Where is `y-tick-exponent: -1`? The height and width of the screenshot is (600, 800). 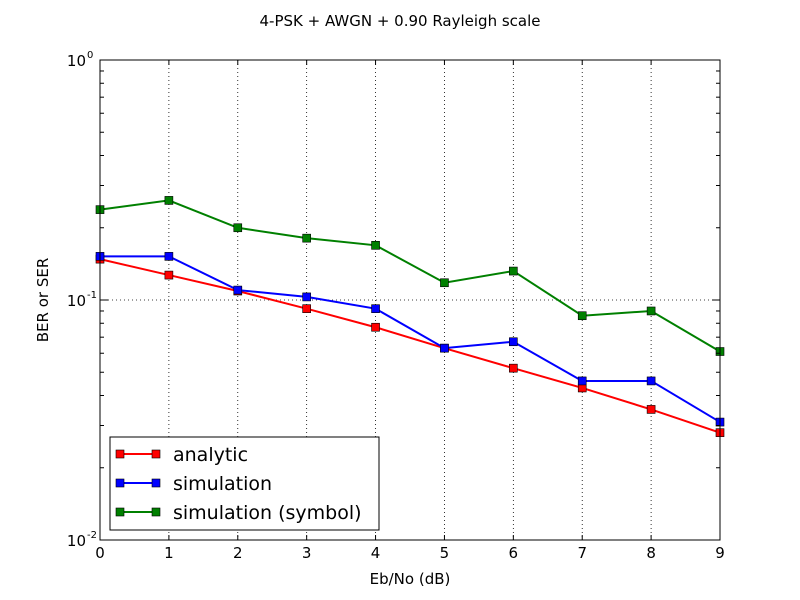
y-tick-exponent: -1 is located at coordinates (92, 295).